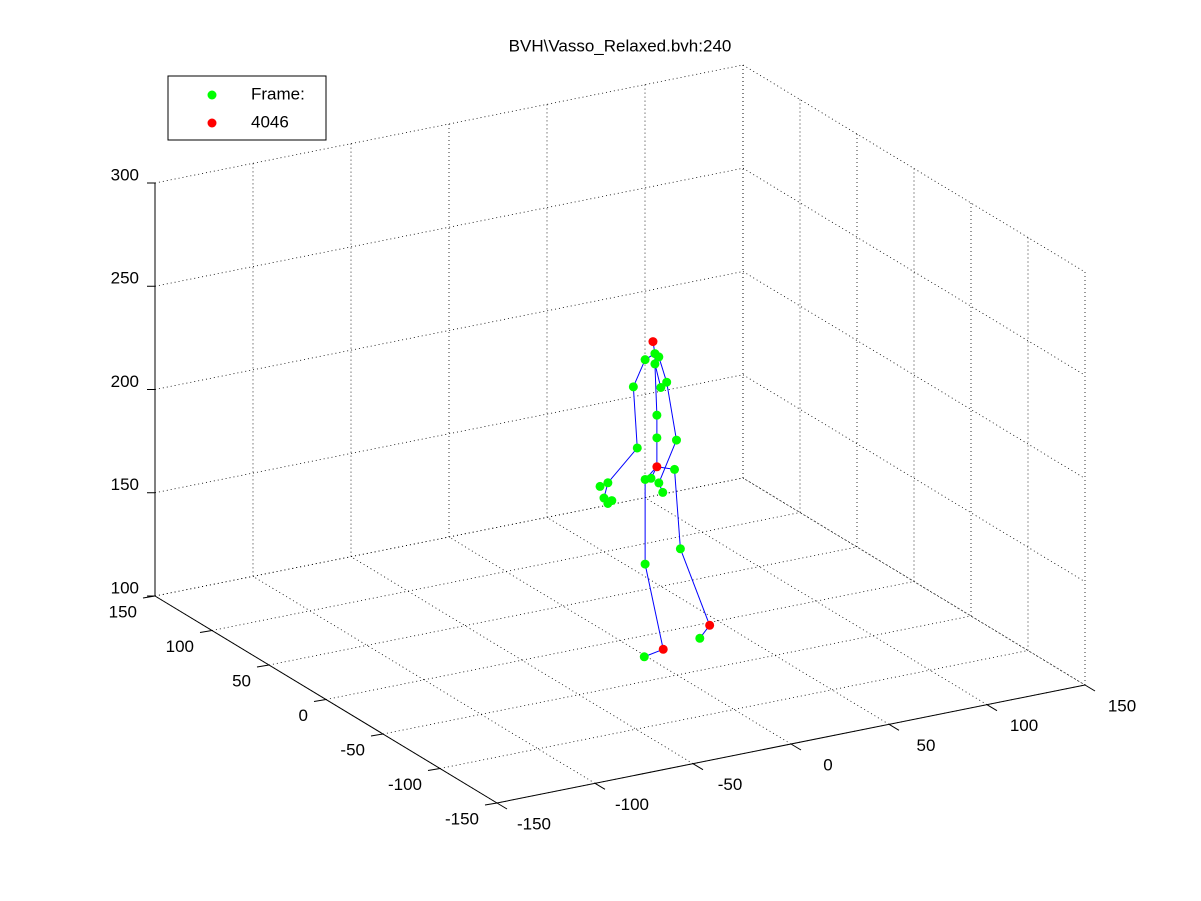 Image resolution: width=1201 pixels, height=901 pixels. What do you see at coordinates (352, 749) in the screenshot?
I see `y-tick-label: -50` at bounding box center [352, 749].